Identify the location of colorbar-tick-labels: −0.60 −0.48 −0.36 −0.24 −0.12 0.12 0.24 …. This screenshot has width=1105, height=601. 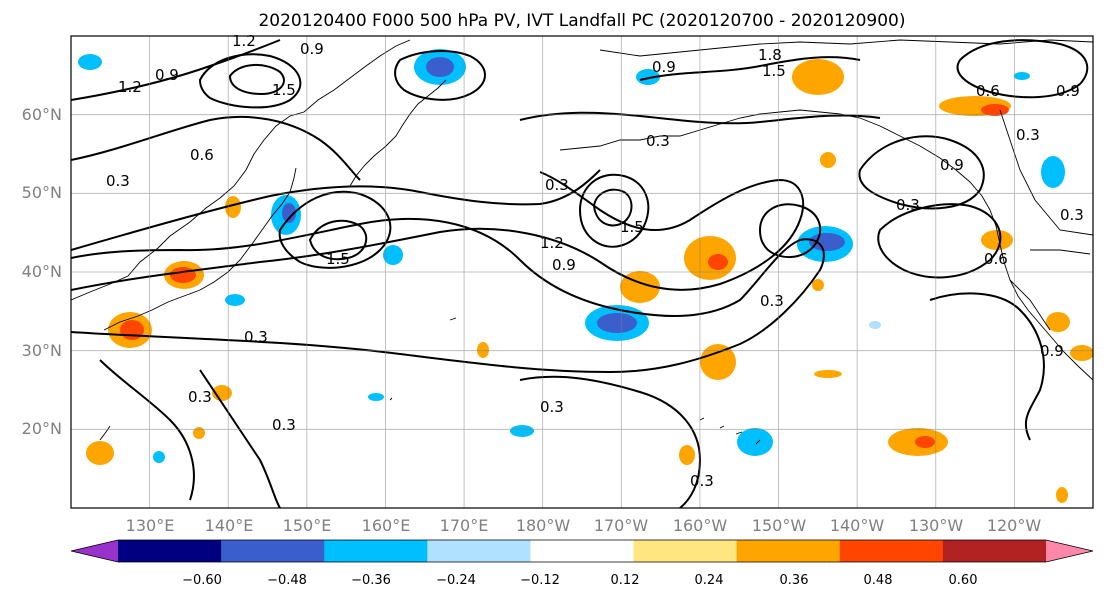
(579, 580).